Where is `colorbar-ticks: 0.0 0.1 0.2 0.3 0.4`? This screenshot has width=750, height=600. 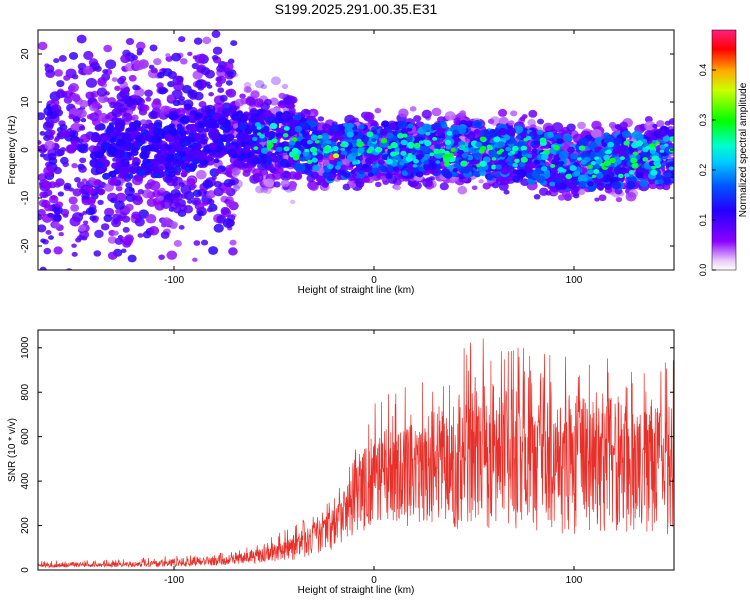 colorbar-ticks: 0.0 0.1 0.2 0.3 0.4 is located at coordinates (707, 170).